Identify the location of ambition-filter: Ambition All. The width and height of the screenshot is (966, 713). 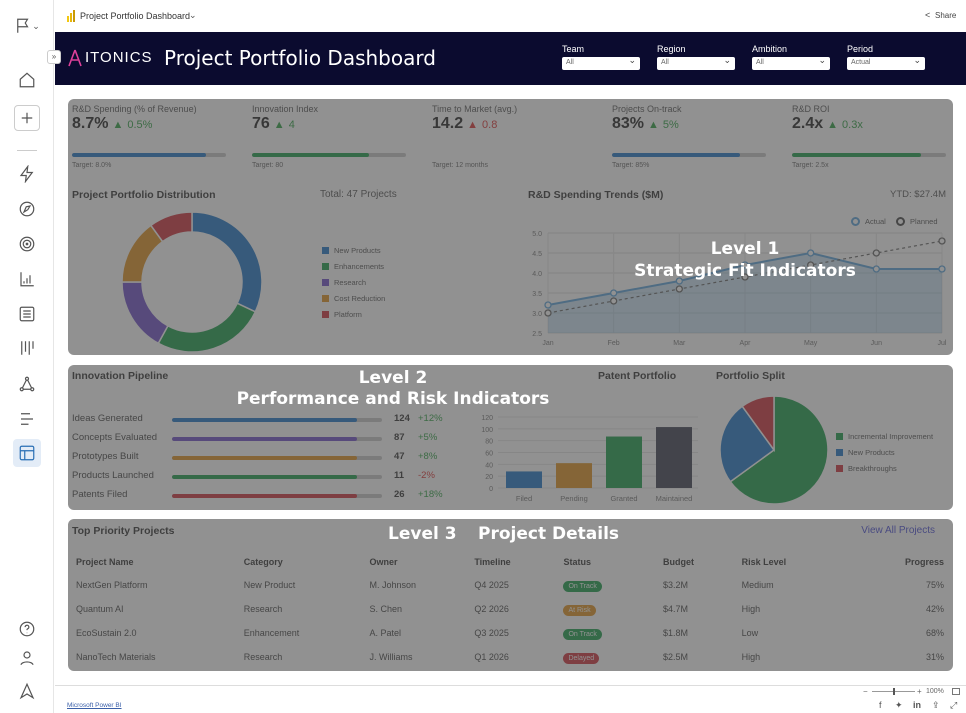
(791, 57).